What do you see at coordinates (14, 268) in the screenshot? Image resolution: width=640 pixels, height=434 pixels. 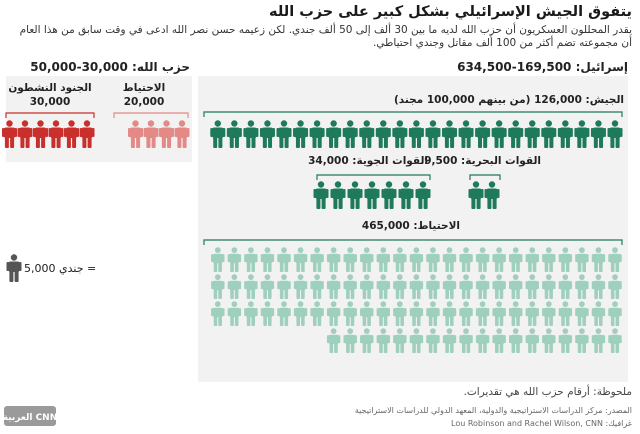 I see `legend-soldier-icon` at bounding box center [14, 268].